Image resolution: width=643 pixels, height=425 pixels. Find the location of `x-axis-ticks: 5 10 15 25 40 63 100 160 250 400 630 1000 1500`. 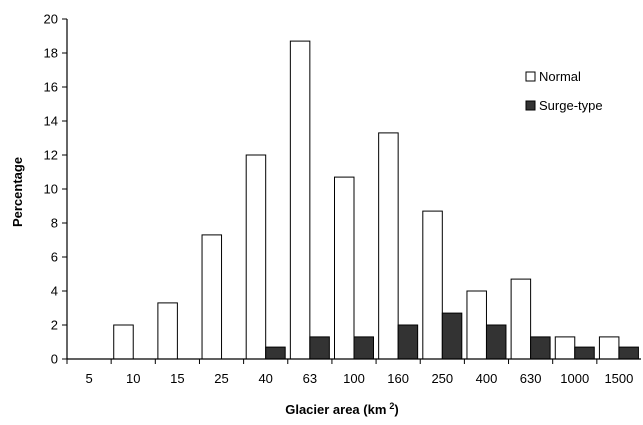

x-axis-ticks: 5 10 15 25 40 63 100 160 250 400 630 1000 1500 is located at coordinates (349, 372).